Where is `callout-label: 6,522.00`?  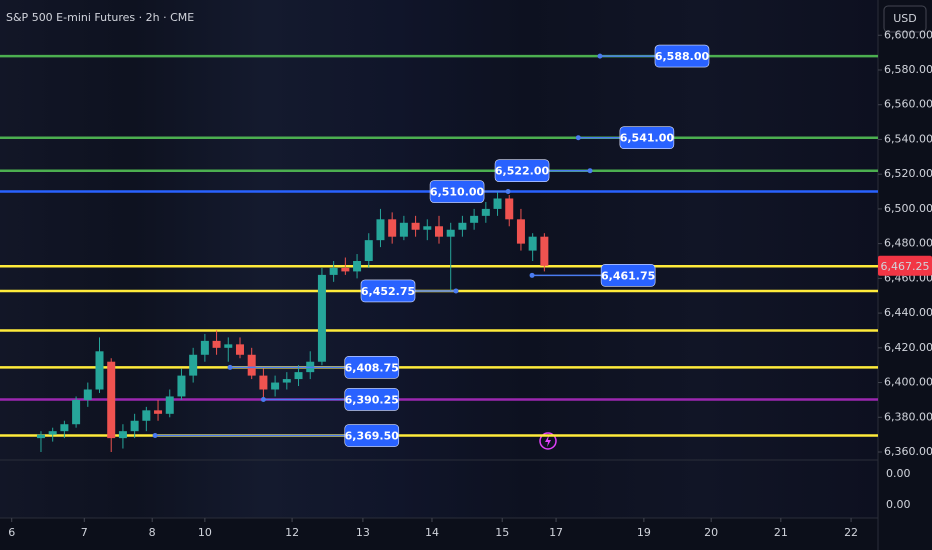 callout-label: 6,522.00 is located at coordinates (522, 171).